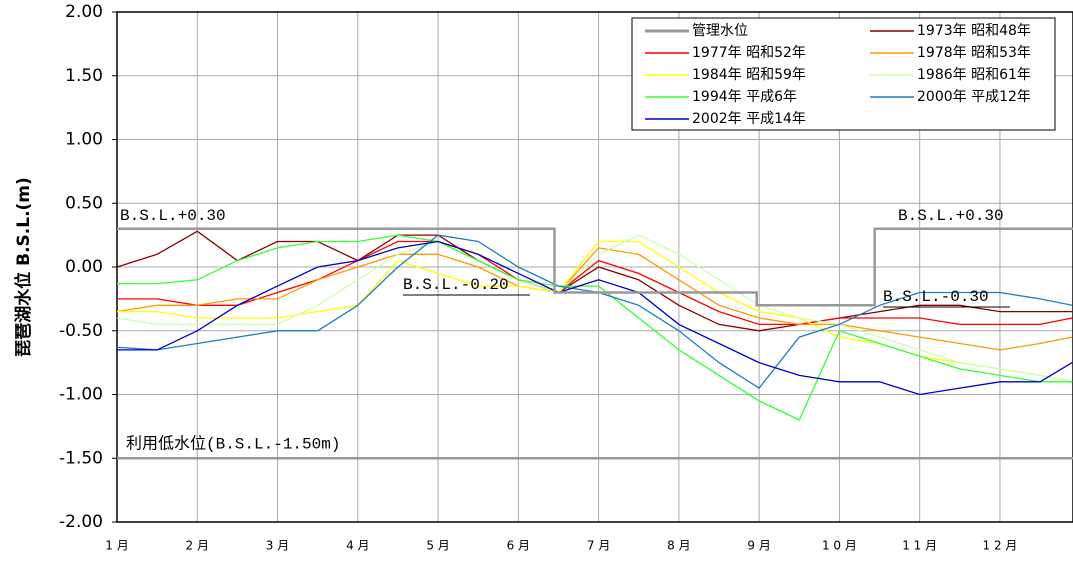 The image size is (1073, 569). Describe the element at coordinates (839, 546) in the screenshot. I see `x-tick-label: 1 0 月` at that location.